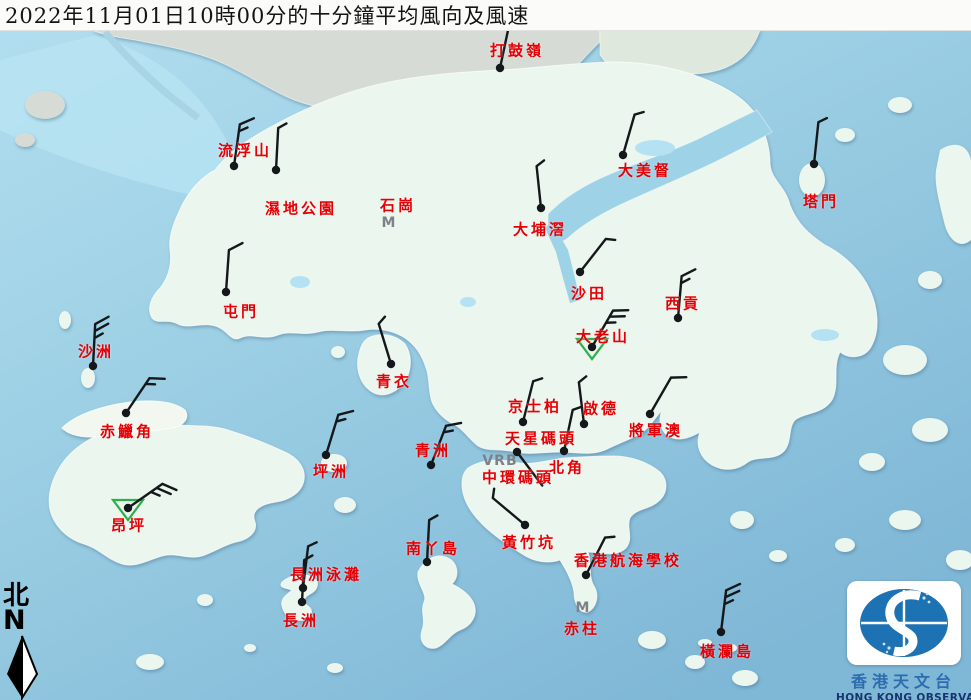  I want to click on land-island-se1, so click(905, 360).